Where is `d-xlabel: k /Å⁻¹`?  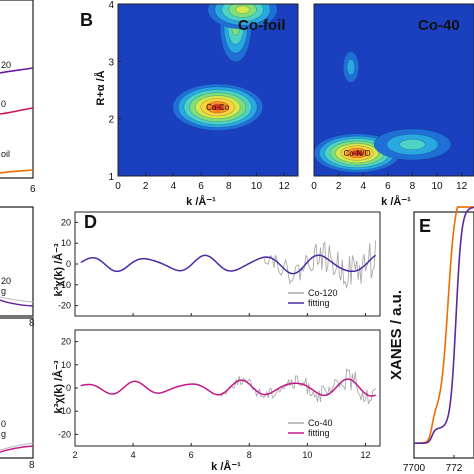 d-xlabel: k /Å⁻¹ is located at coordinates (226, 466).